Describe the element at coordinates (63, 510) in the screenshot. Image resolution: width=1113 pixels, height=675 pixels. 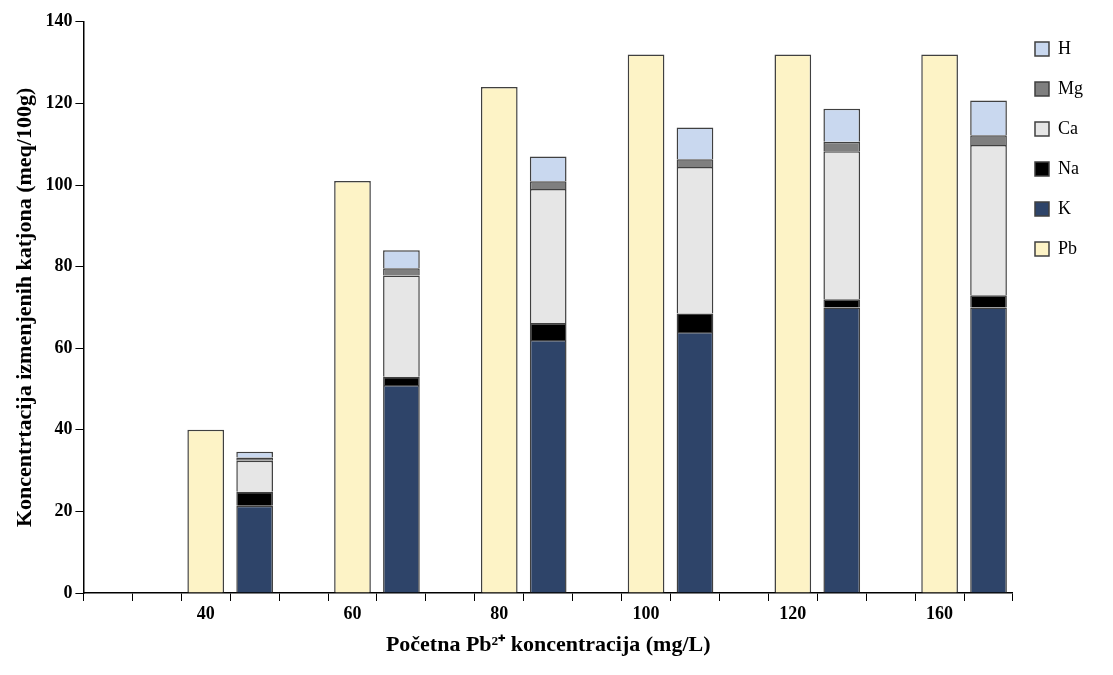
I see `y-tick-label: 20` at that location.